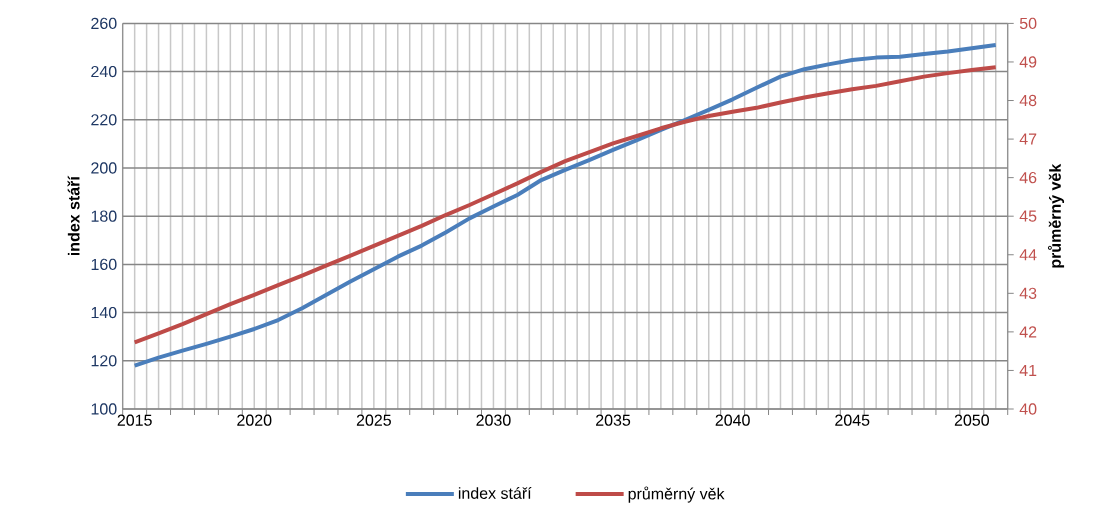 The height and width of the screenshot is (515, 1108). Describe the element at coordinates (73, 215) in the screenshot. I see `y-axis-title: index stáří` at that location.